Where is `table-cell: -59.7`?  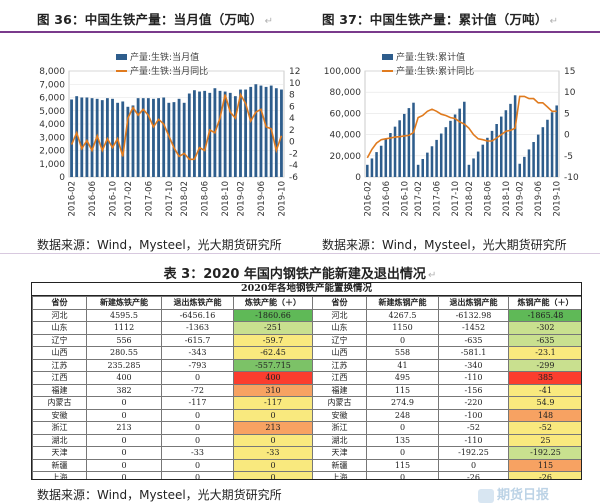
table-cell: -59.7 is located at coordinates (273, 340).